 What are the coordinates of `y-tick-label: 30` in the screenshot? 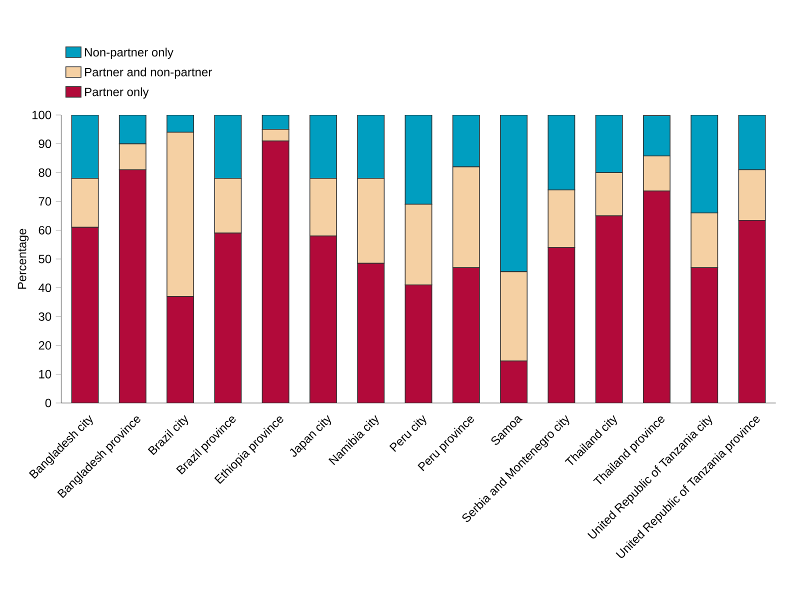 It's located at (45, 316).